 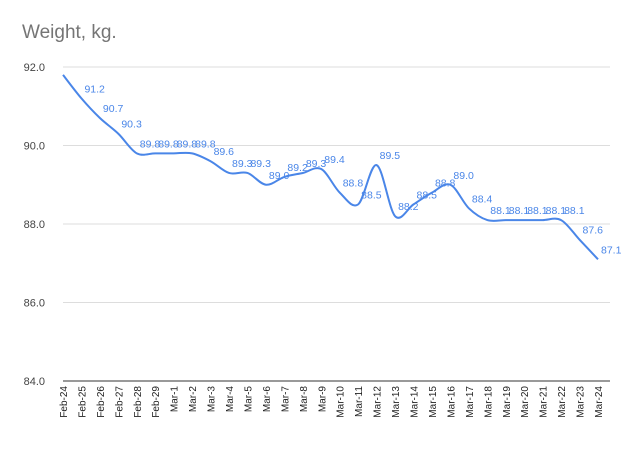 I want to click on y-tick-label: 84.0, so click(x=34, y=382).